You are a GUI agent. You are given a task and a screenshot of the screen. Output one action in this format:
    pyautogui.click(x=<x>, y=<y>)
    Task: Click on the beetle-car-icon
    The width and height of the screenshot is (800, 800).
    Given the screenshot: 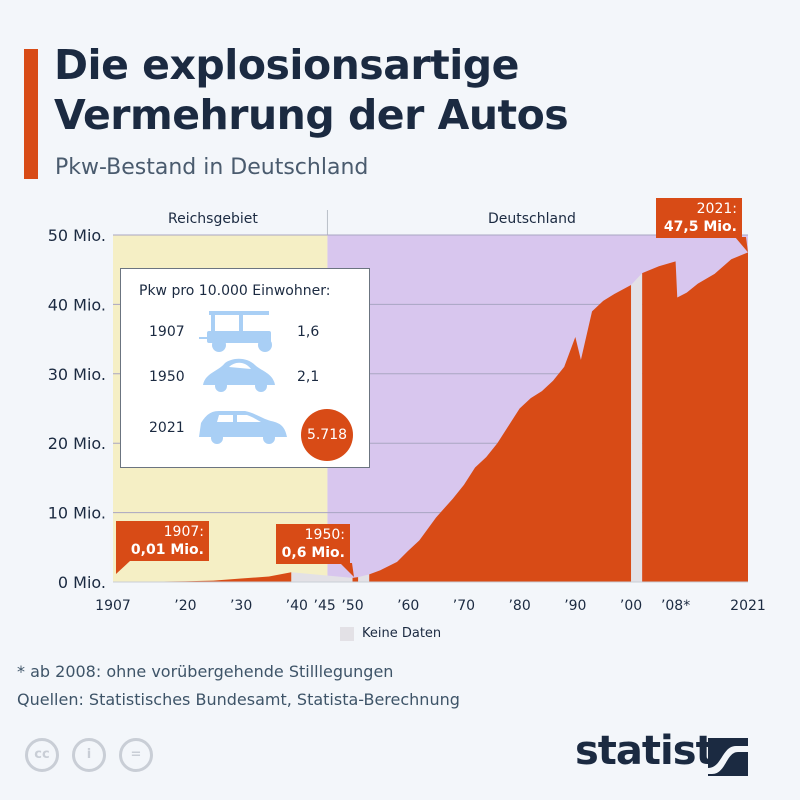 What is the action you would take?
    pyautogui.click(x=239, y=375)
    